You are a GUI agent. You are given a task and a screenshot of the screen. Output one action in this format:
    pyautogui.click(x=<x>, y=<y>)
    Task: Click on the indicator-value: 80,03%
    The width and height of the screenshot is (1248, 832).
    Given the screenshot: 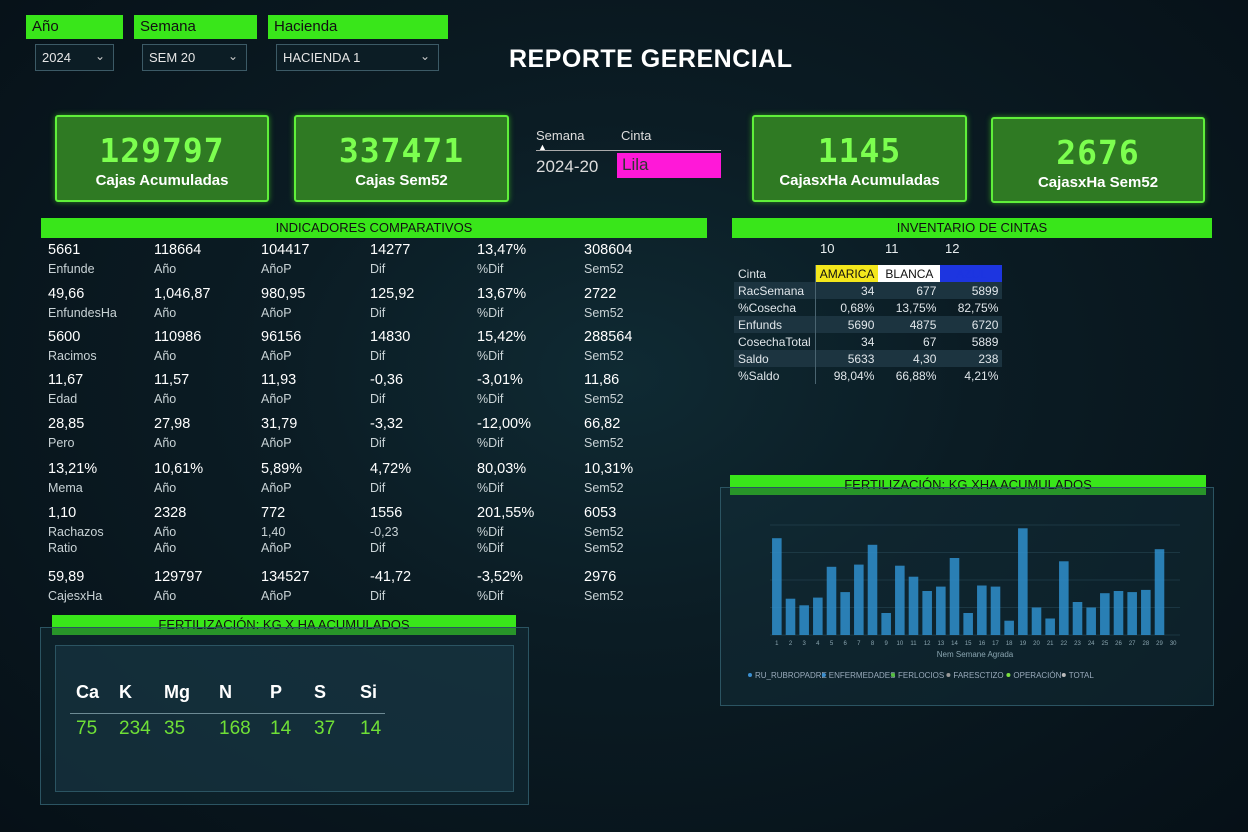 What is the action you would take?
    pyautogui.click(x=502, y=469)
    